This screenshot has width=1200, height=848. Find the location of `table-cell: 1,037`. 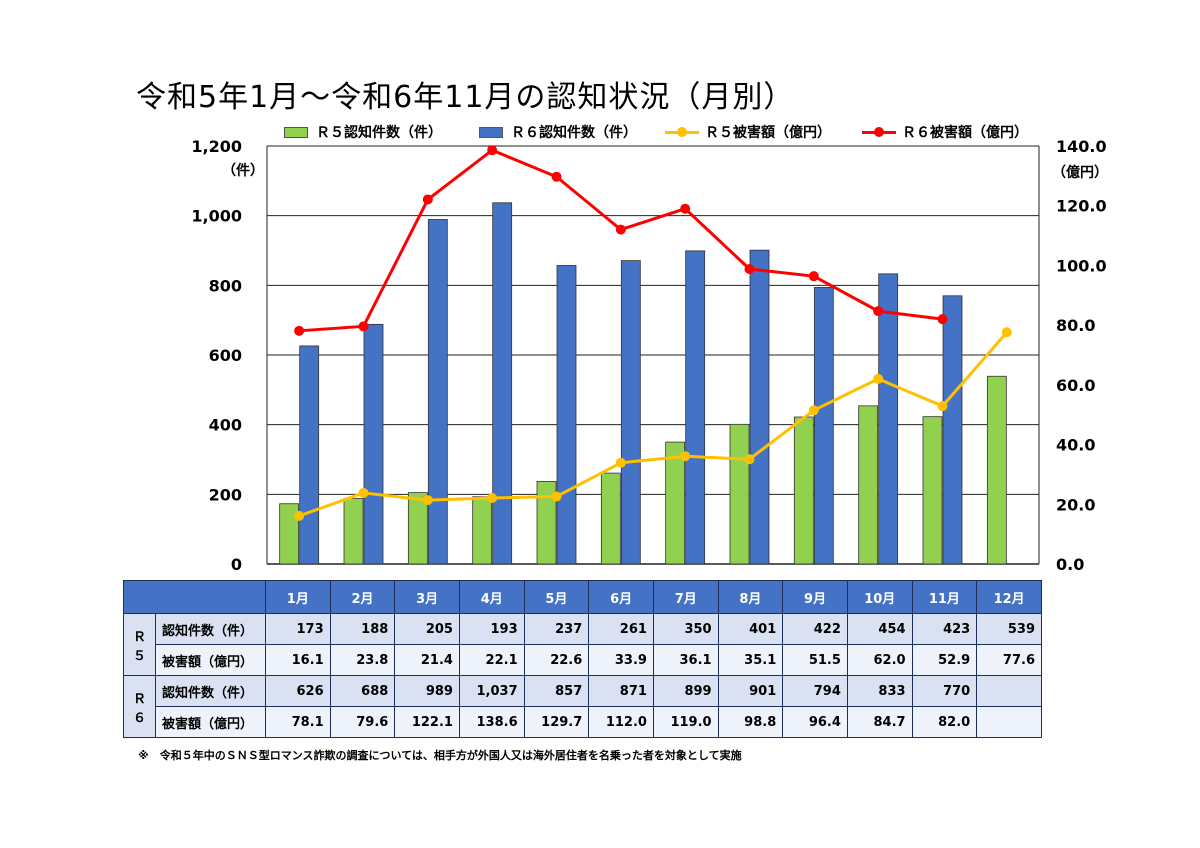

table-cell: 1,037 is located at coordinates (491, 691).